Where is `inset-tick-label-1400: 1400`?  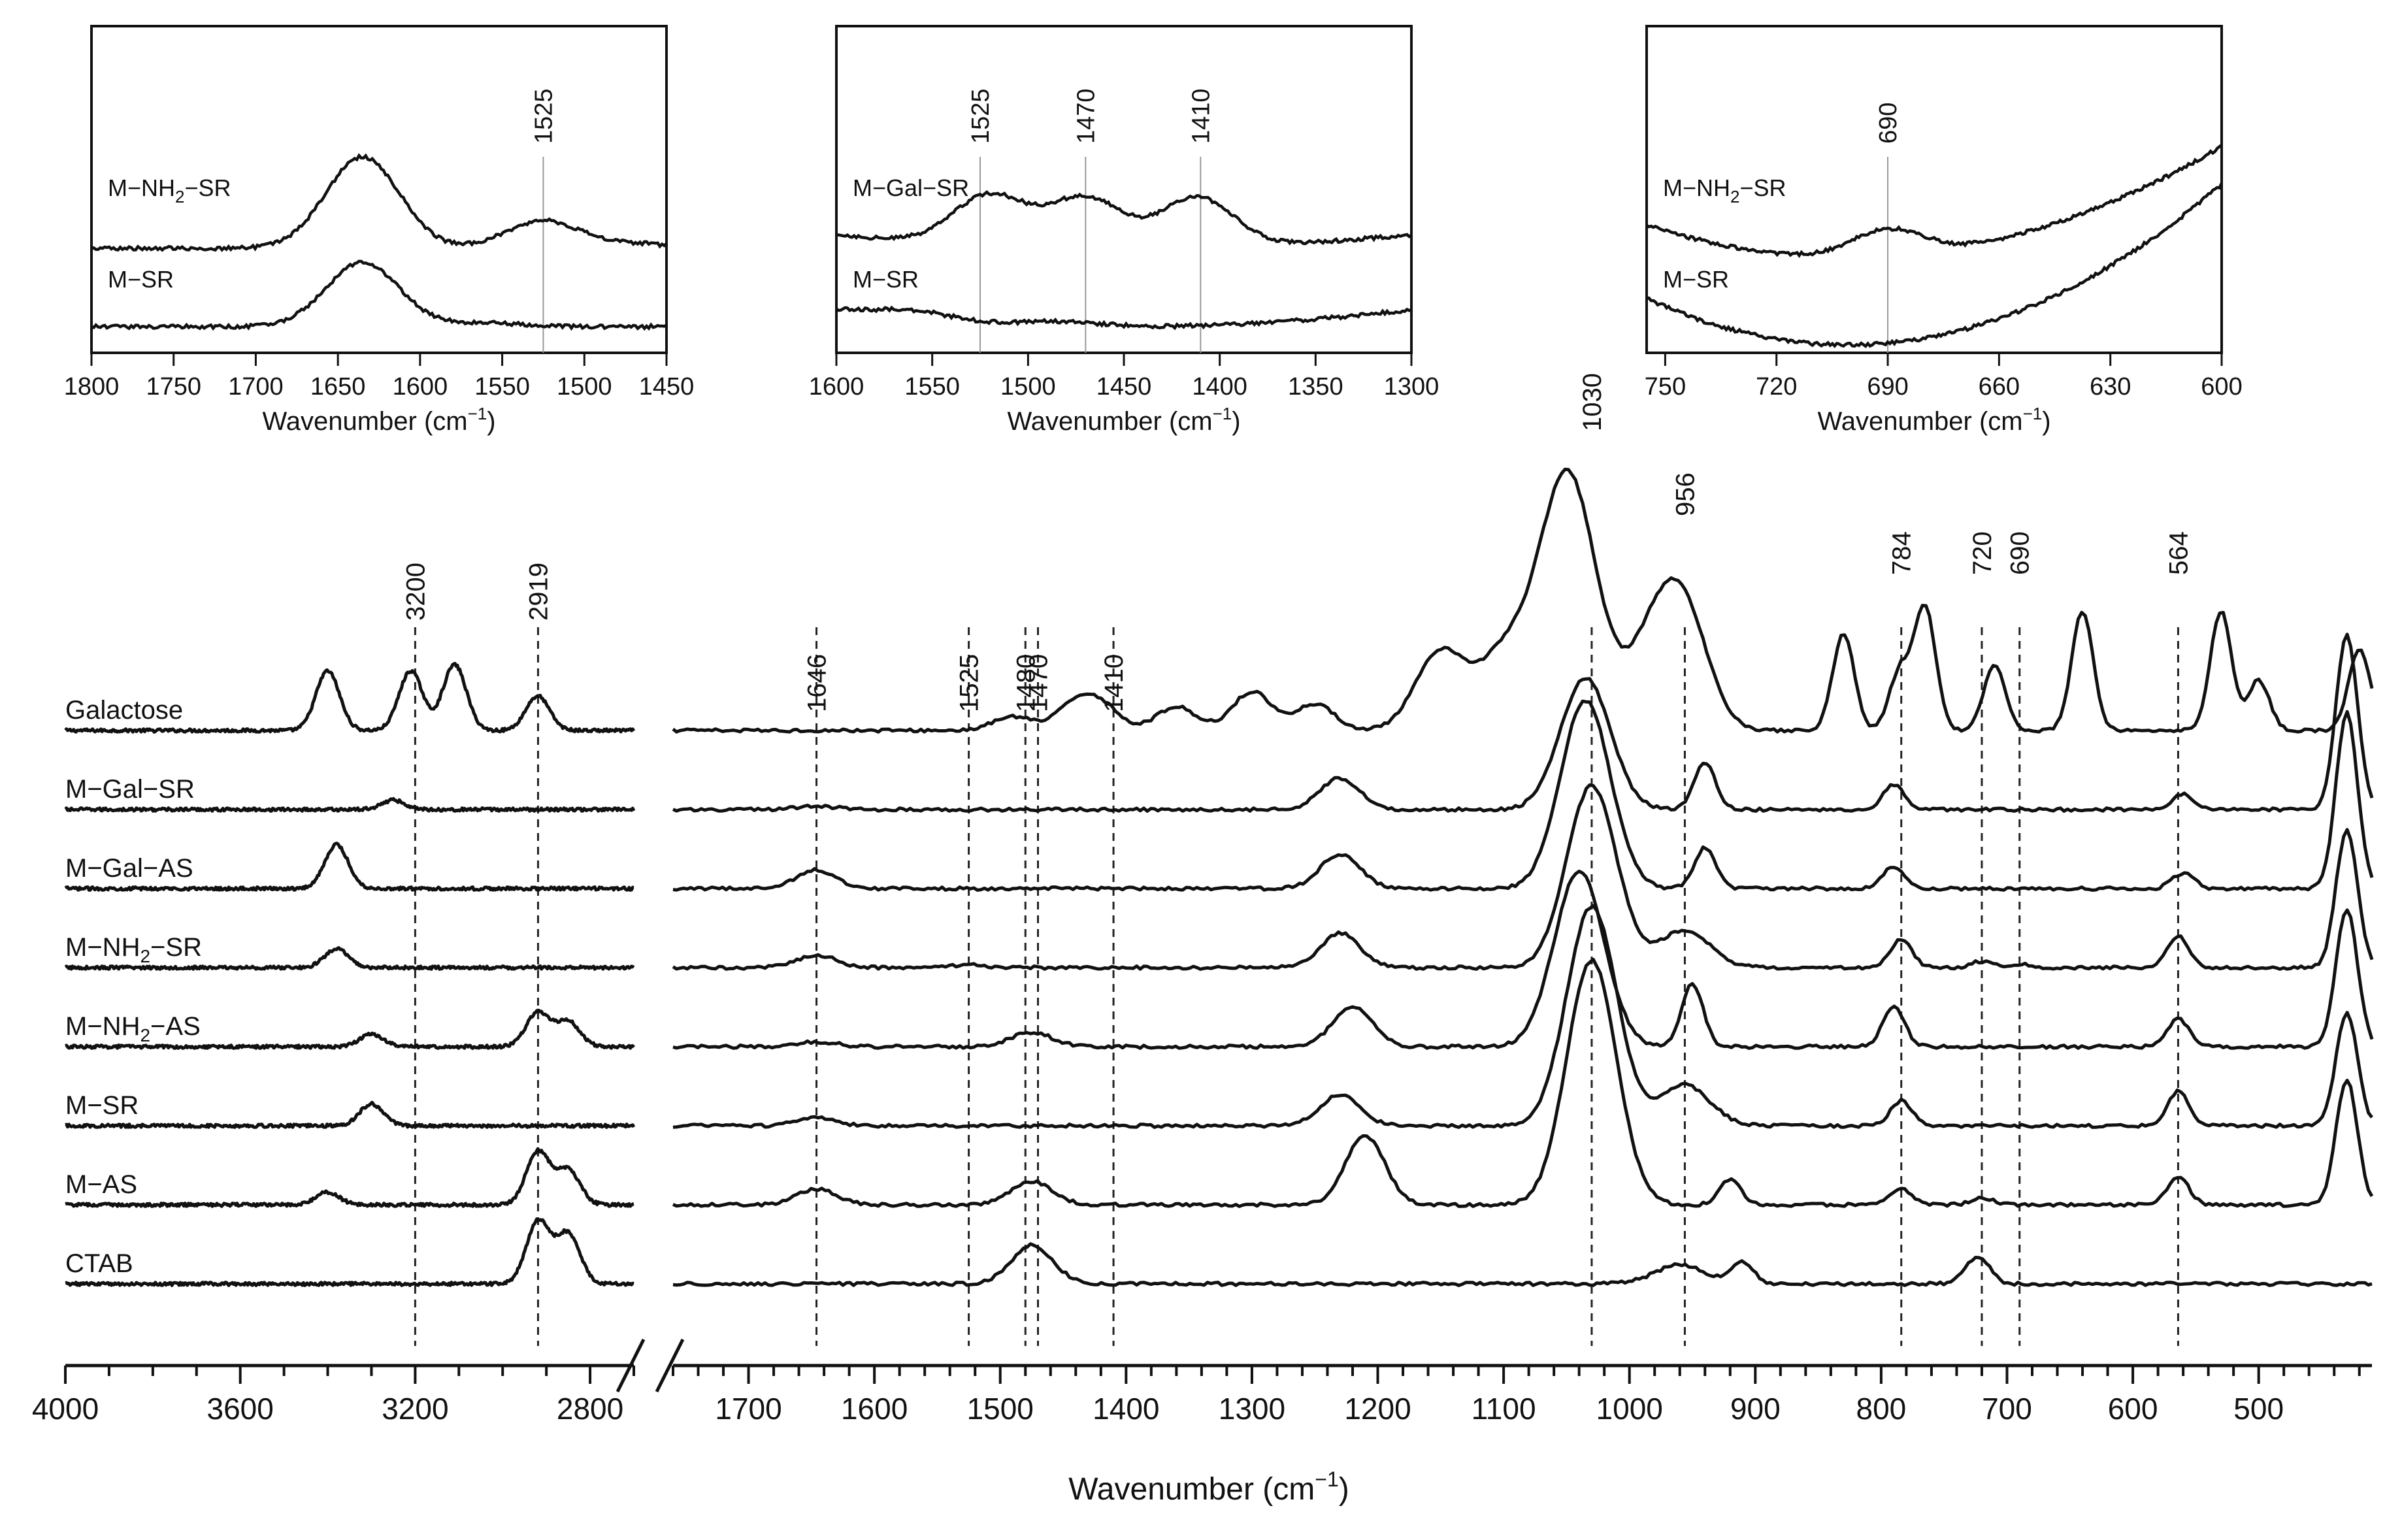
inset-tick-label-1400: 1400 is located at coordinates (1219, 387).